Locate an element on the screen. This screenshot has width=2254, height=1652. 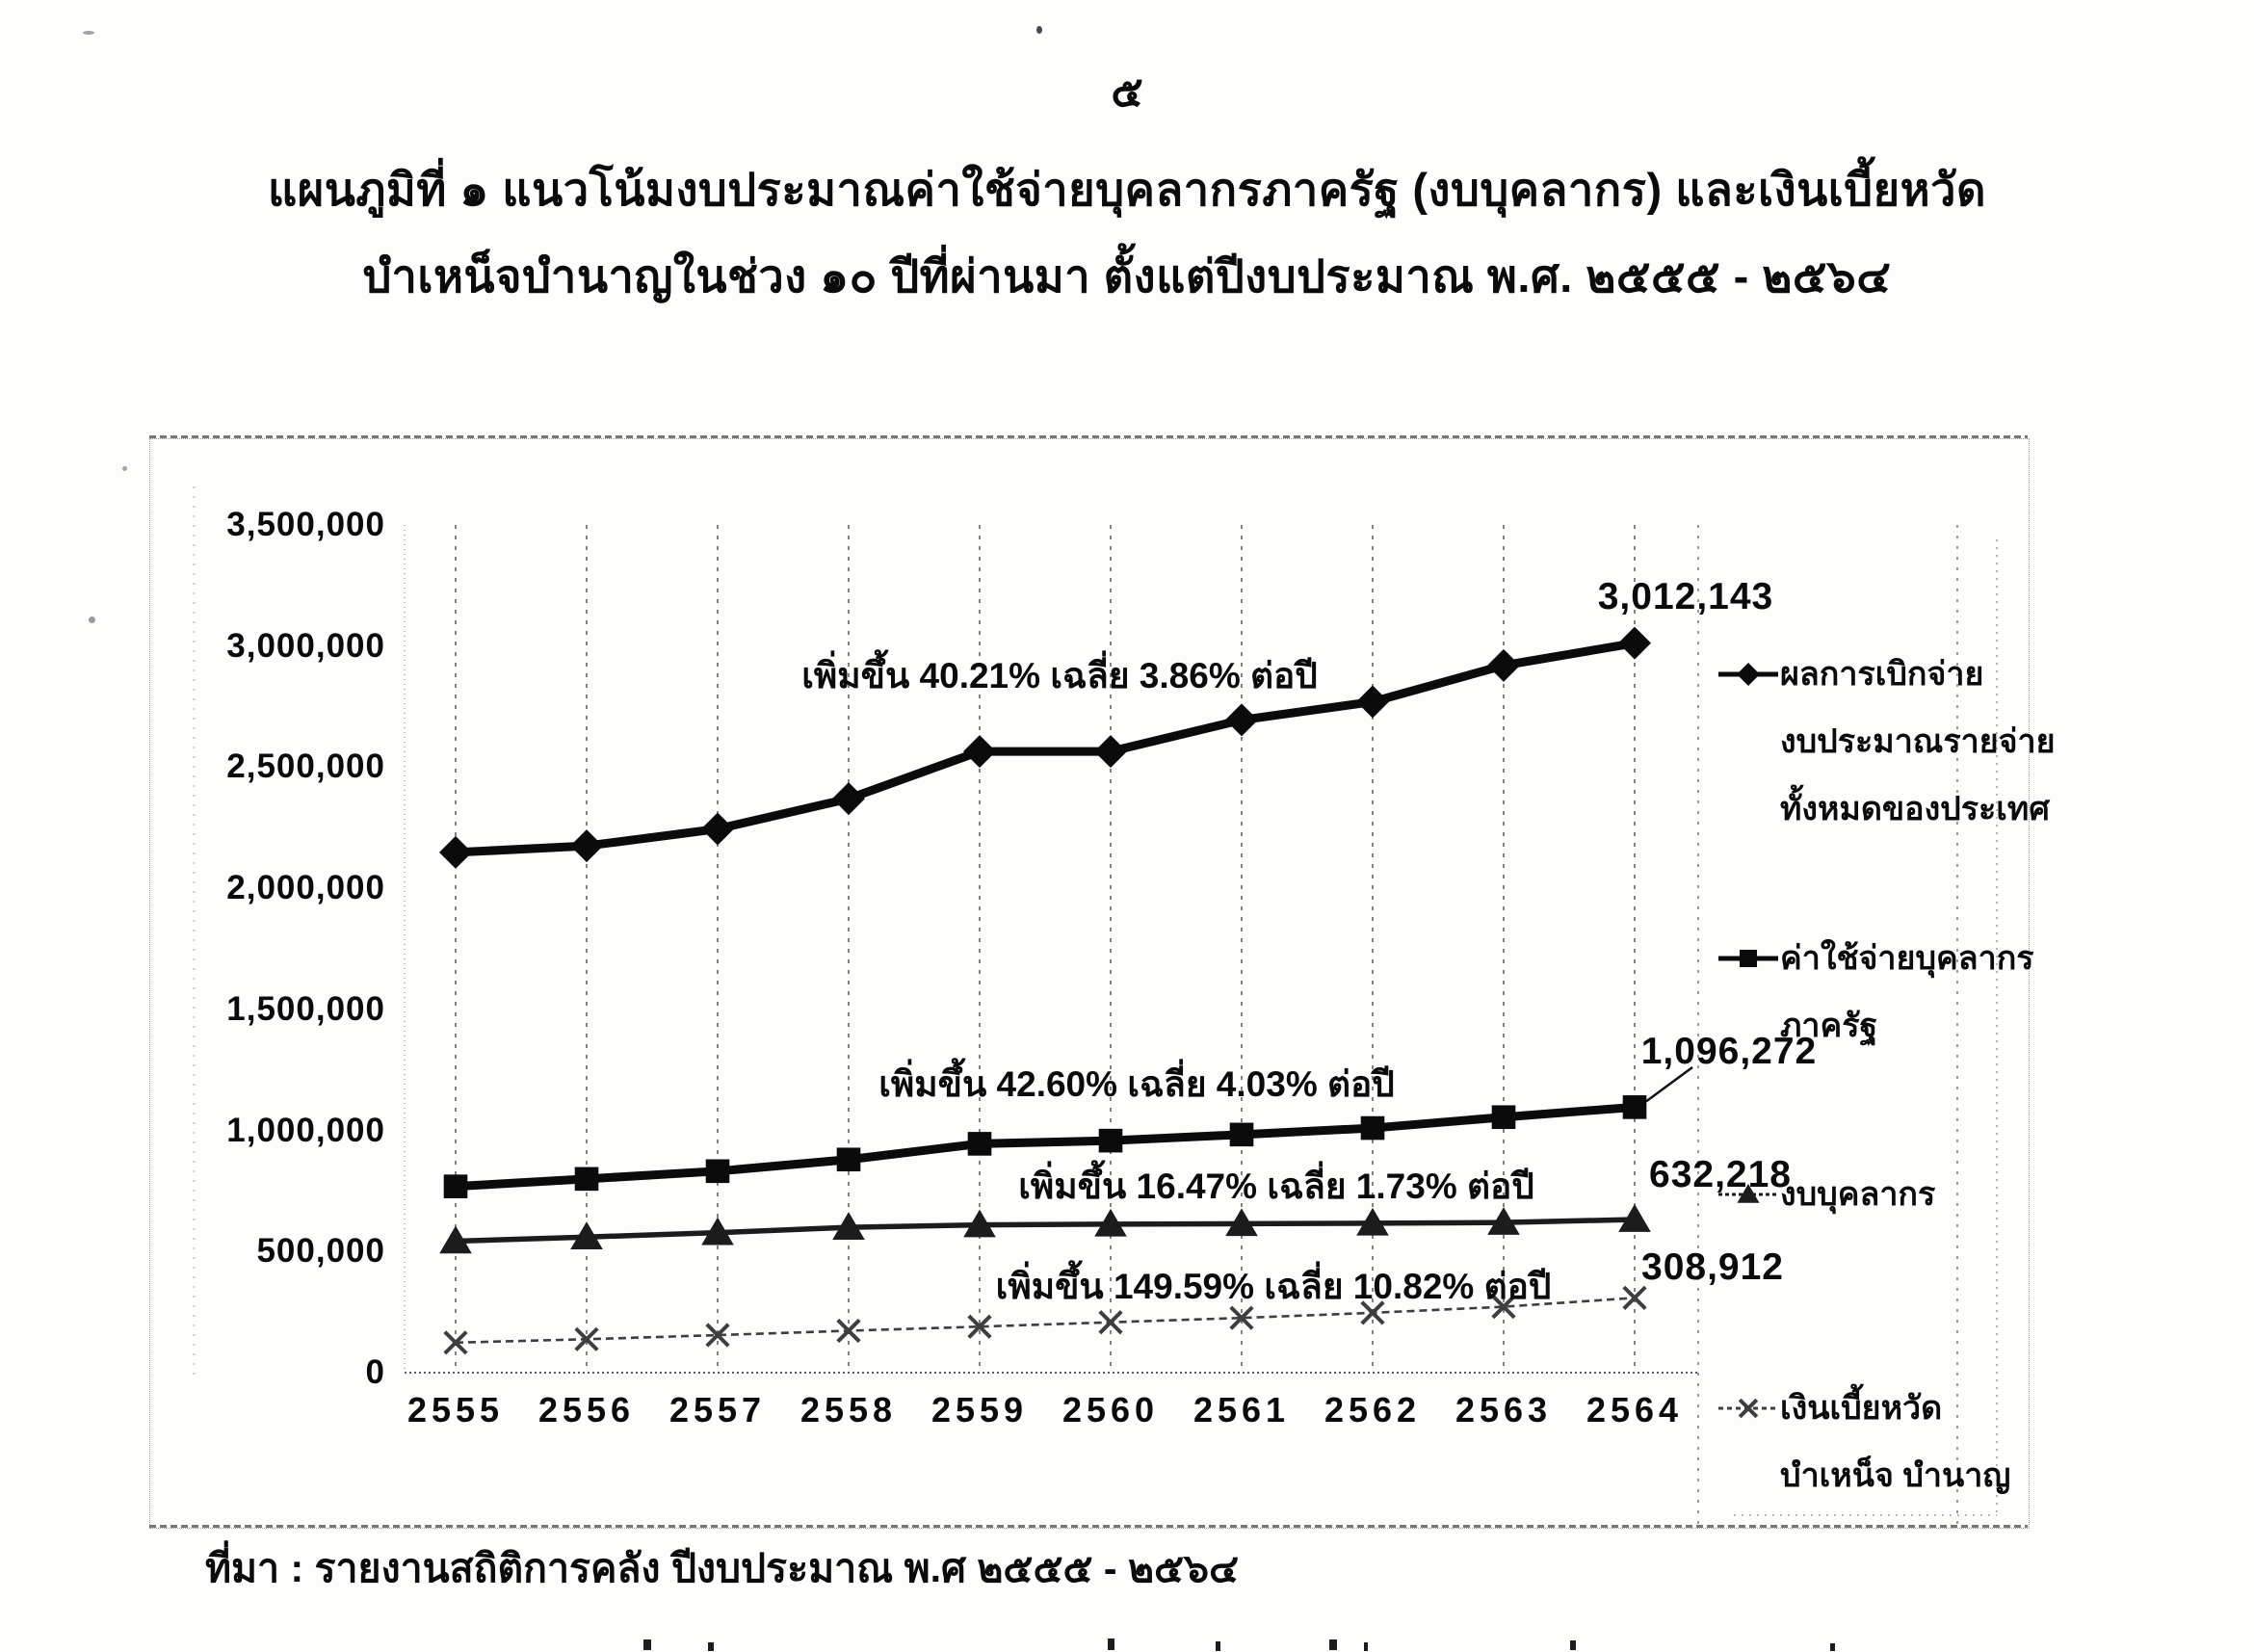
scan-noise-column is located at coordinates (194, 931).